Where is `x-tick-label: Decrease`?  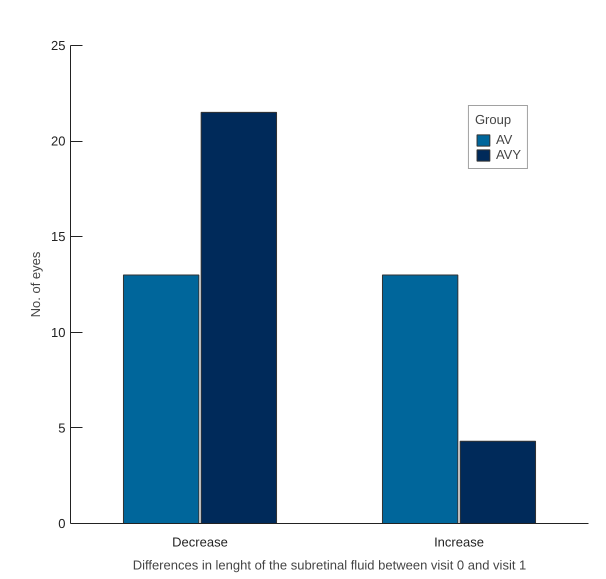
x-tick-label: Decrease is located at coordinates (200, 542).